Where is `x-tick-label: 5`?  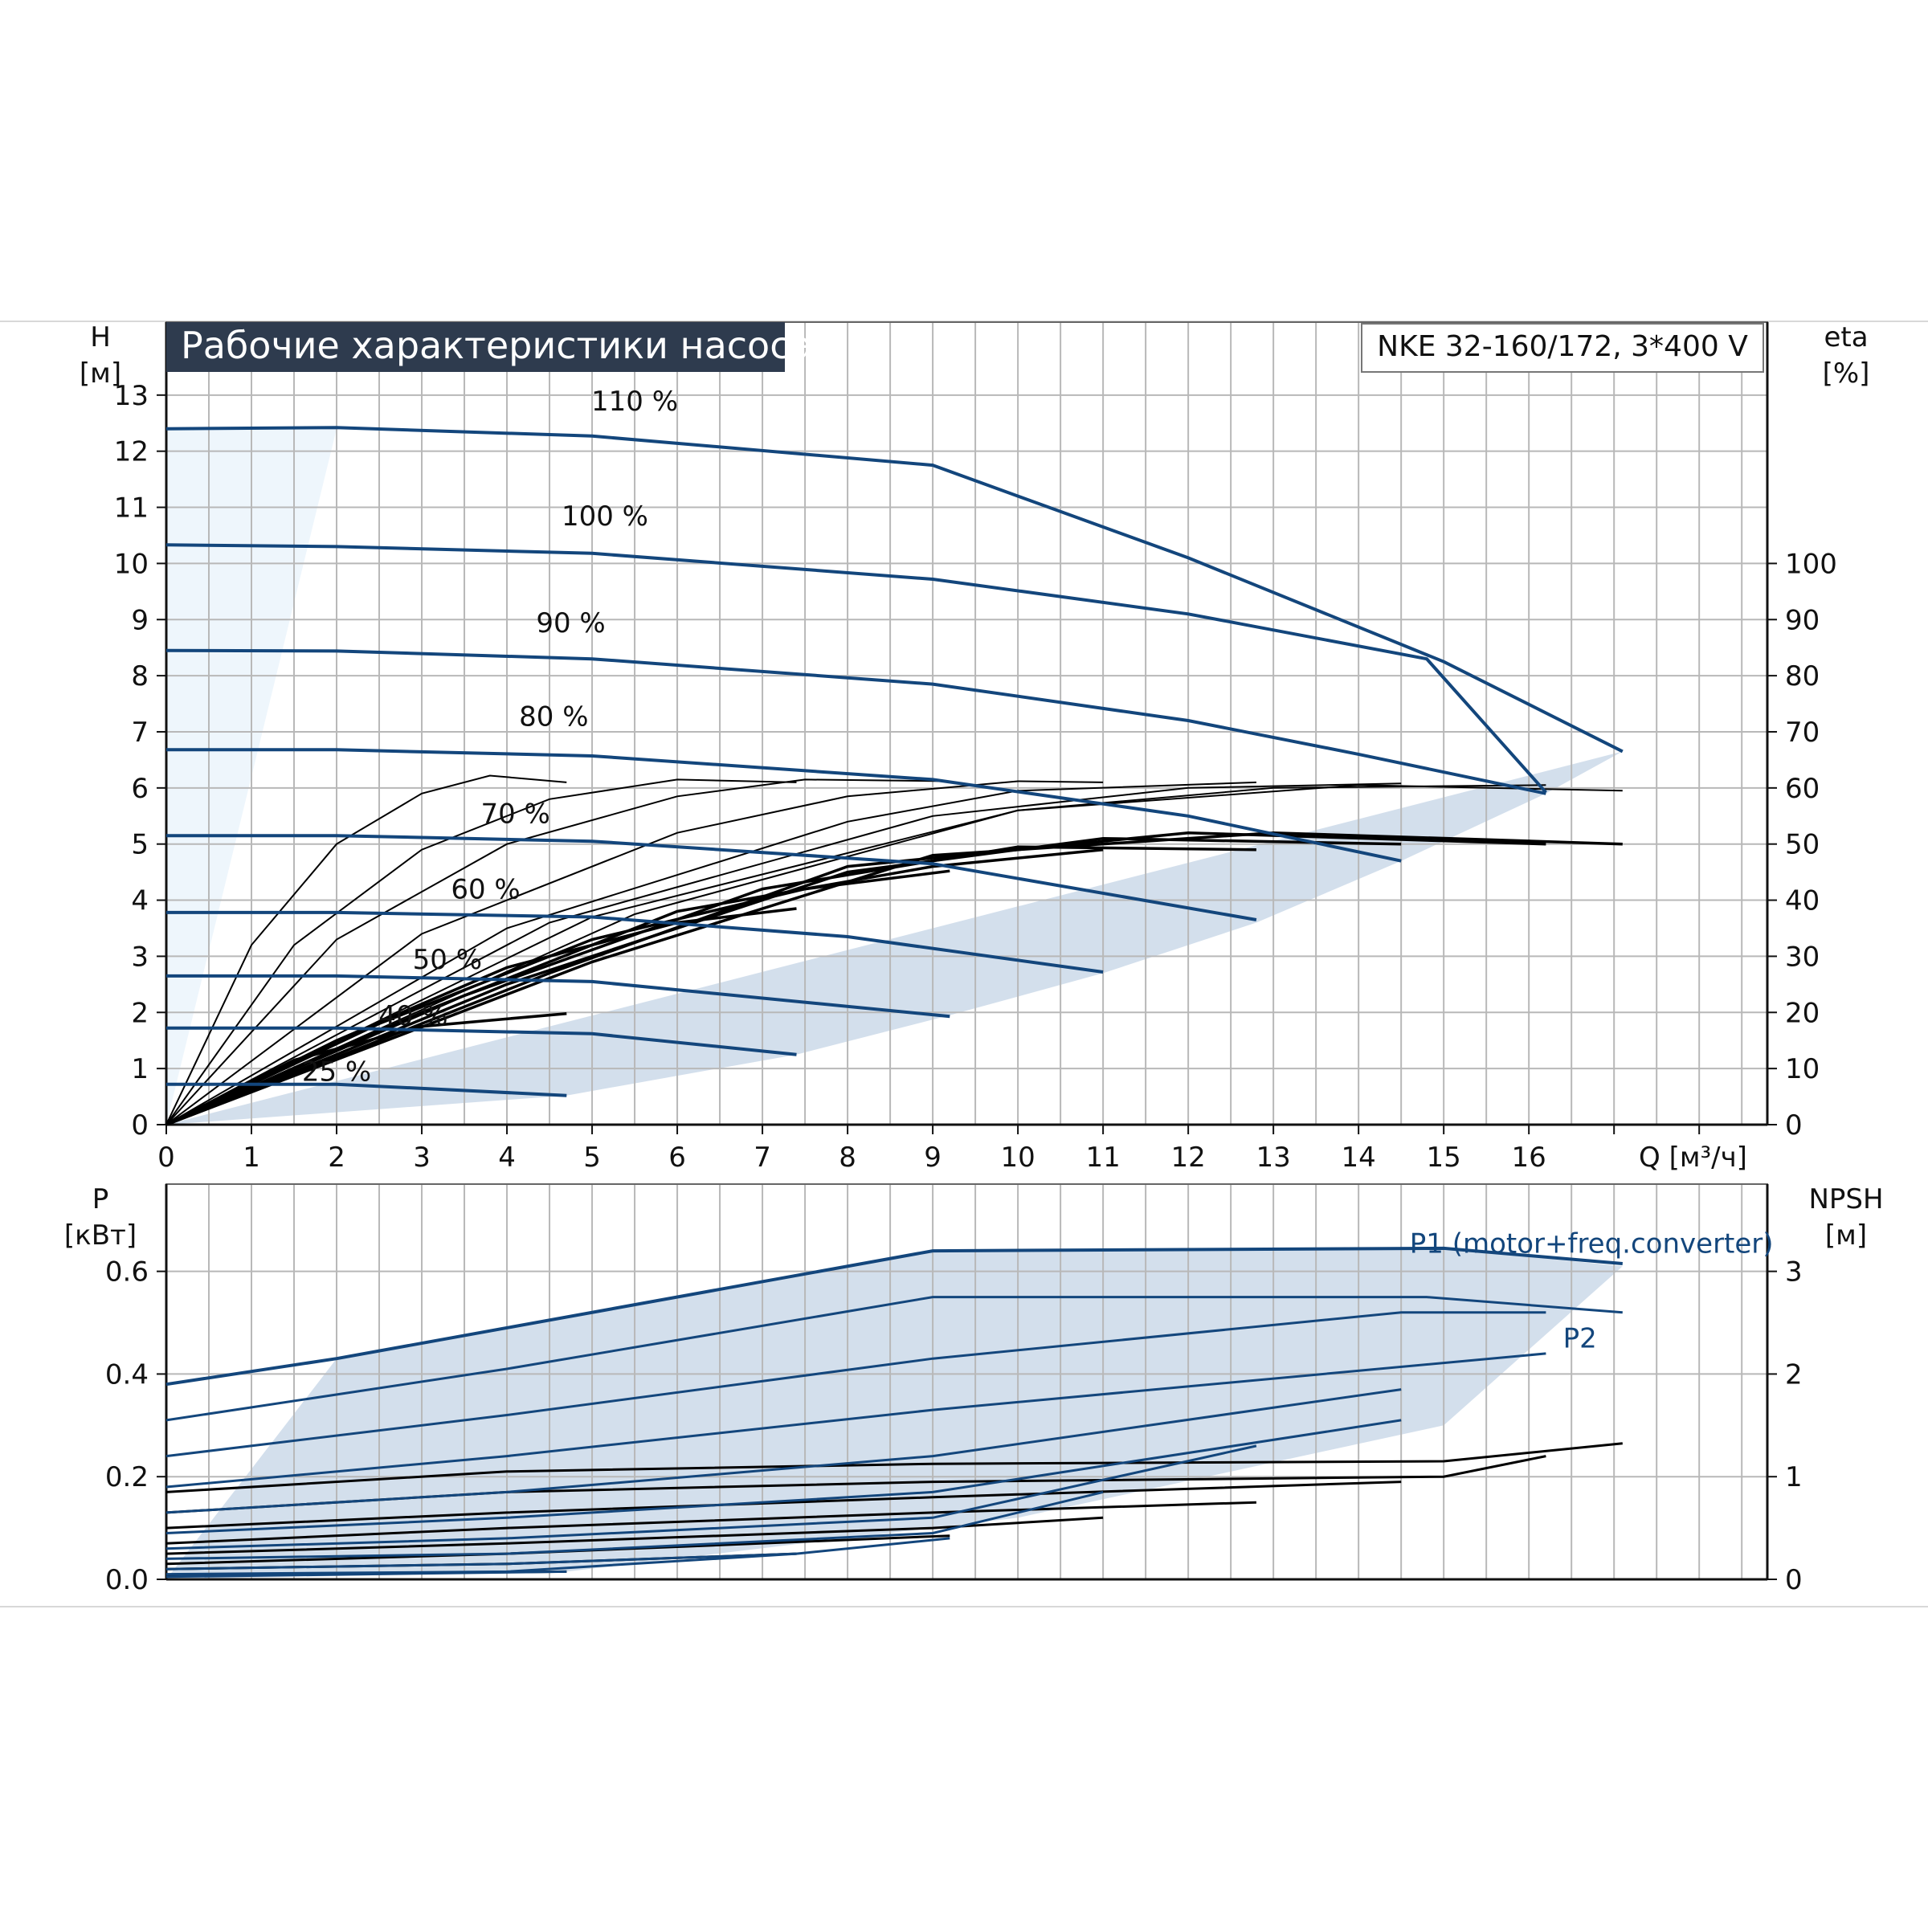
x-tick-label: 5 is located at coordinates (592, 1158).